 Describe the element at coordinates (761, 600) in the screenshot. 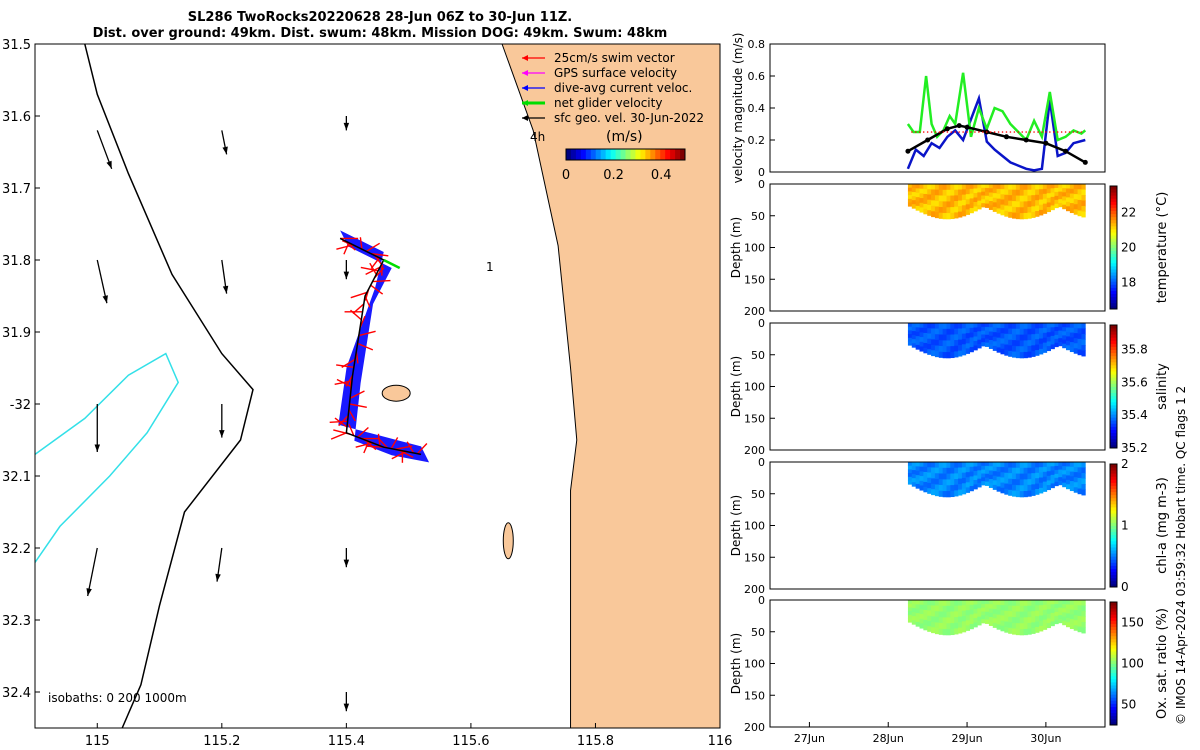

I see `section-y-tick-label: 0` at that location.